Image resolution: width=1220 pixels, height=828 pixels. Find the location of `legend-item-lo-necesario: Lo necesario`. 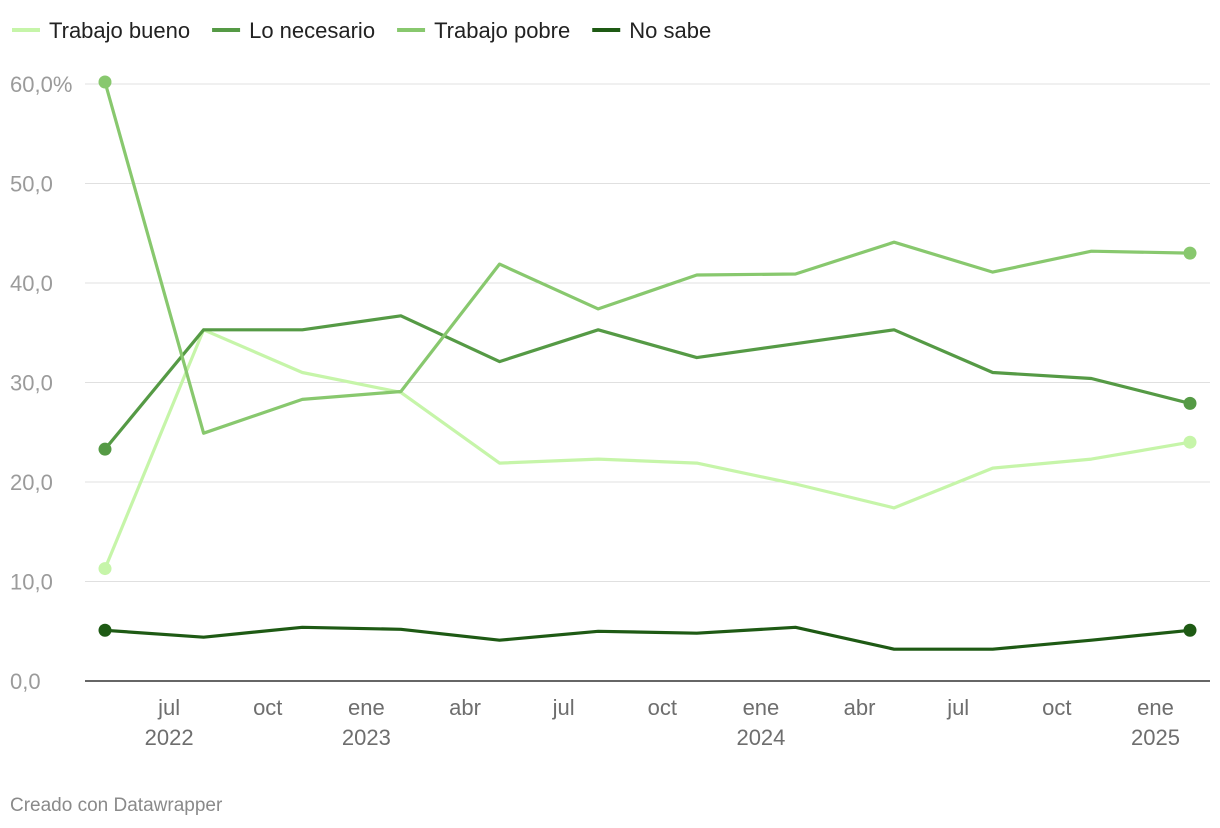

legend-item-lo-necesario: Lo necesario is located at coordinates (293, 30).